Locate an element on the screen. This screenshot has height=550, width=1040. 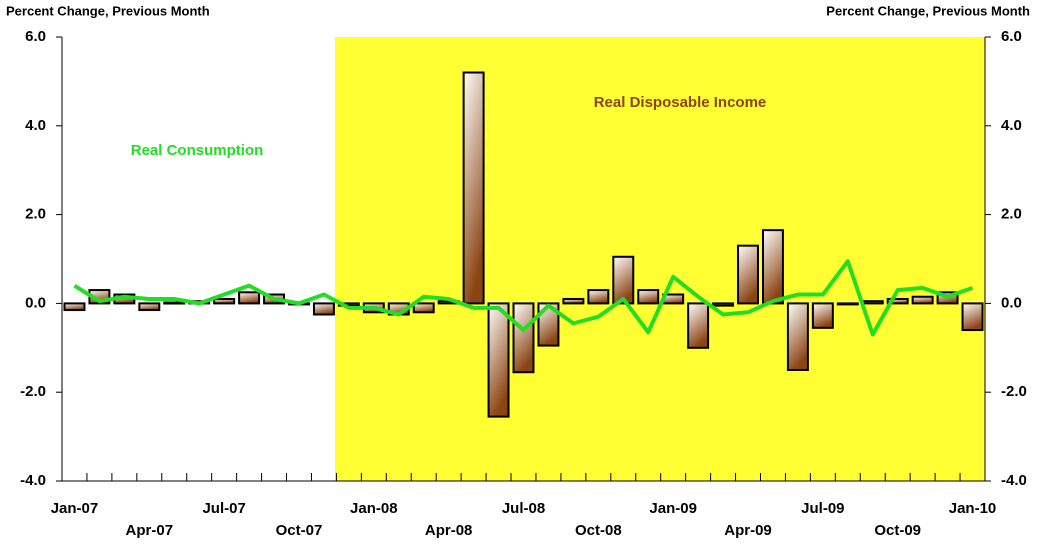
y-tick-label: -2.0 is located at coordinates (33, 391).